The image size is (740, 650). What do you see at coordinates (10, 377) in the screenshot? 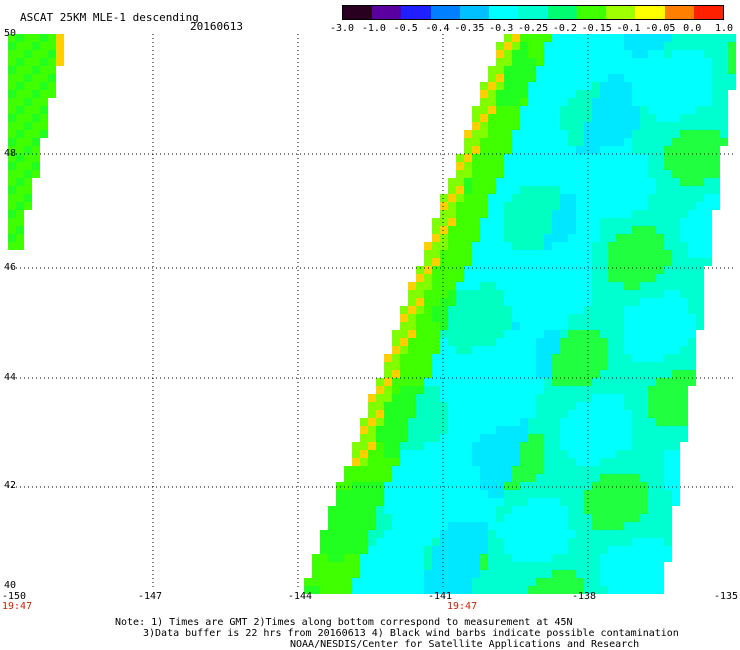
I see `lat-label-44: 44` at bounding box center [10, 377].